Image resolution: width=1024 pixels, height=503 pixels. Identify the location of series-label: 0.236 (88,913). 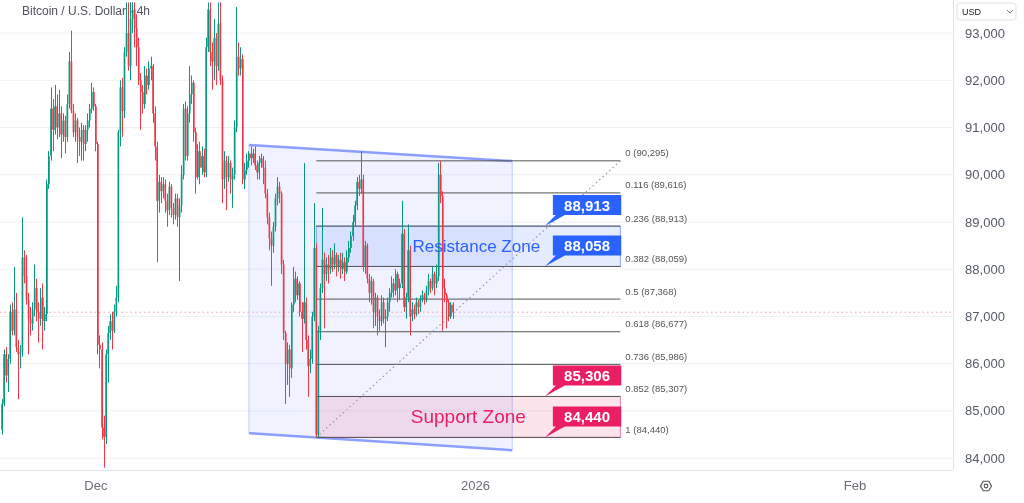
(656, 218).